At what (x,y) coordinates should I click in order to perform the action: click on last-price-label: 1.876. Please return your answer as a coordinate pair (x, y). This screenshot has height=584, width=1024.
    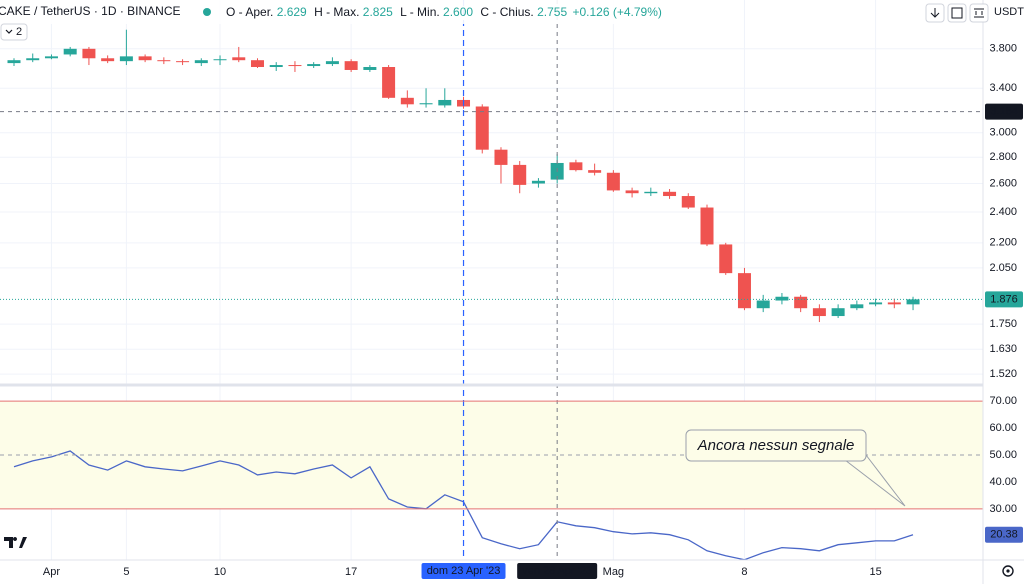
    Looking at the image, I should click on (1004, 299).